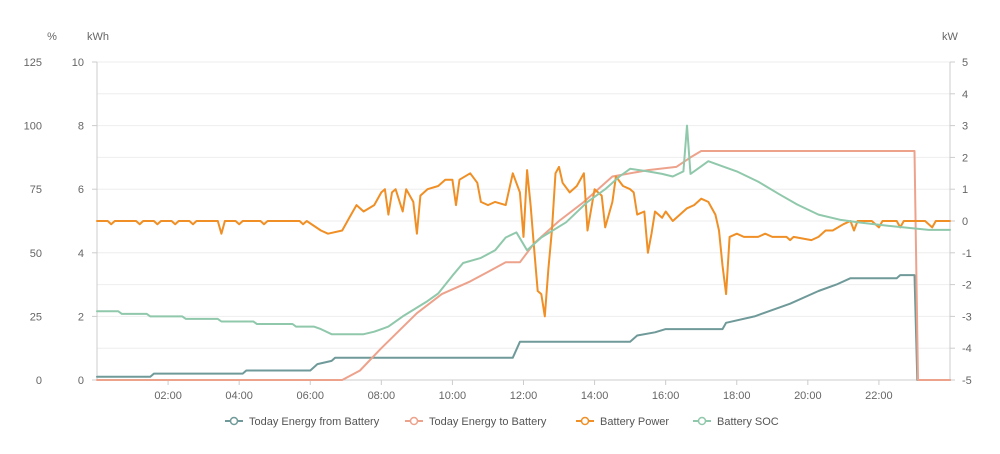 This screenshot has width=1000, height=454. Describe the element at coordinates (36, 254) in the screenshot. I see `y-tick-soc: 50` at that location.